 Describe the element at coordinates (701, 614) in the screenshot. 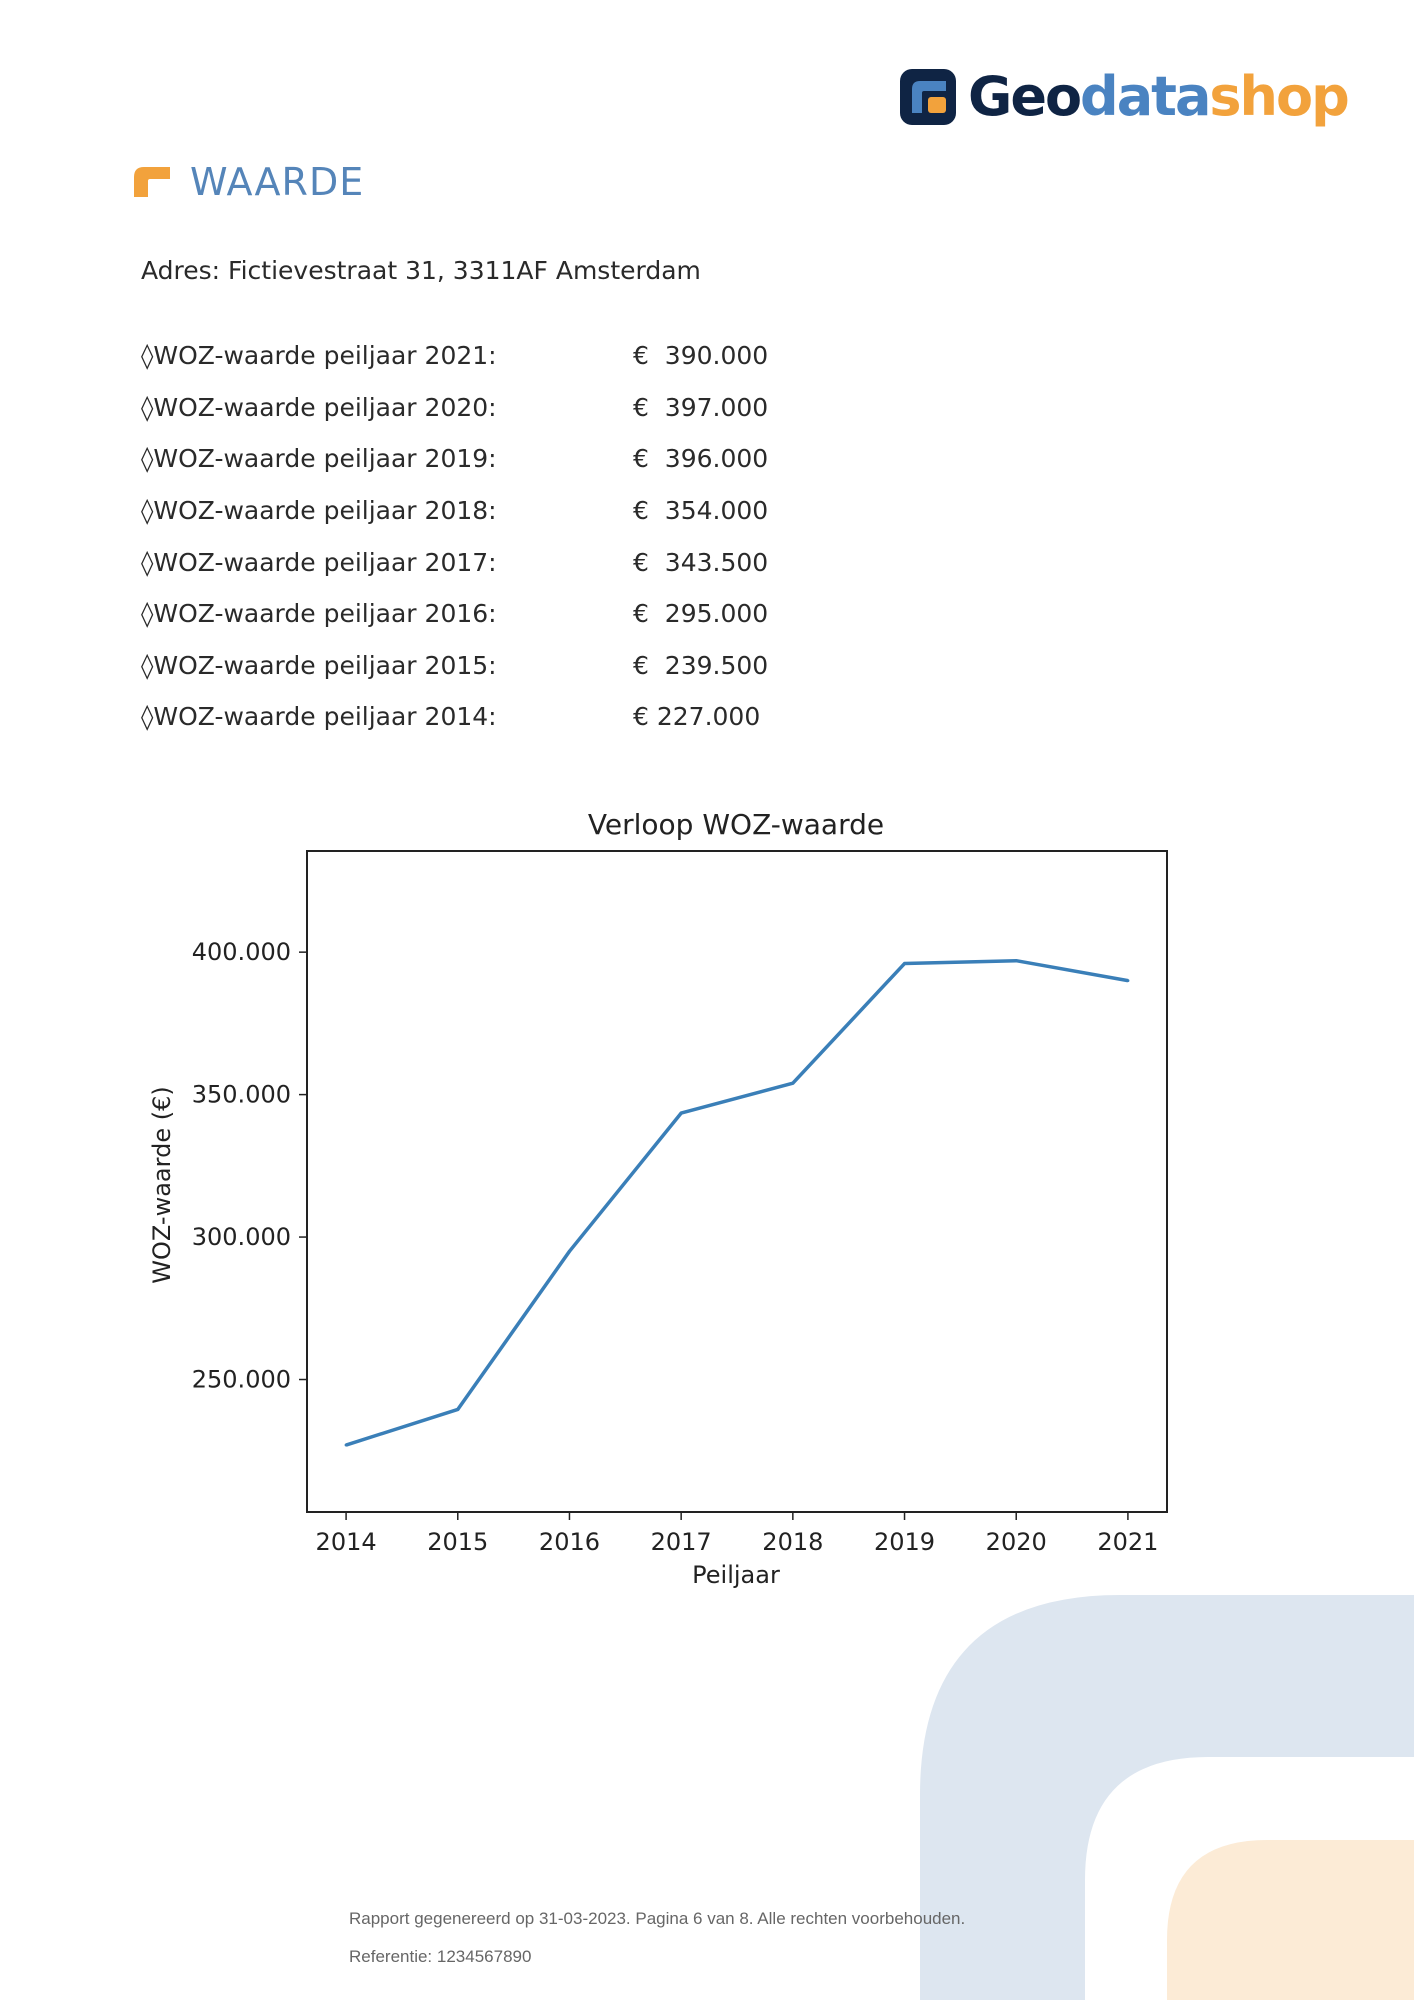

I see `woz-row-value: € 295.000` at that location.